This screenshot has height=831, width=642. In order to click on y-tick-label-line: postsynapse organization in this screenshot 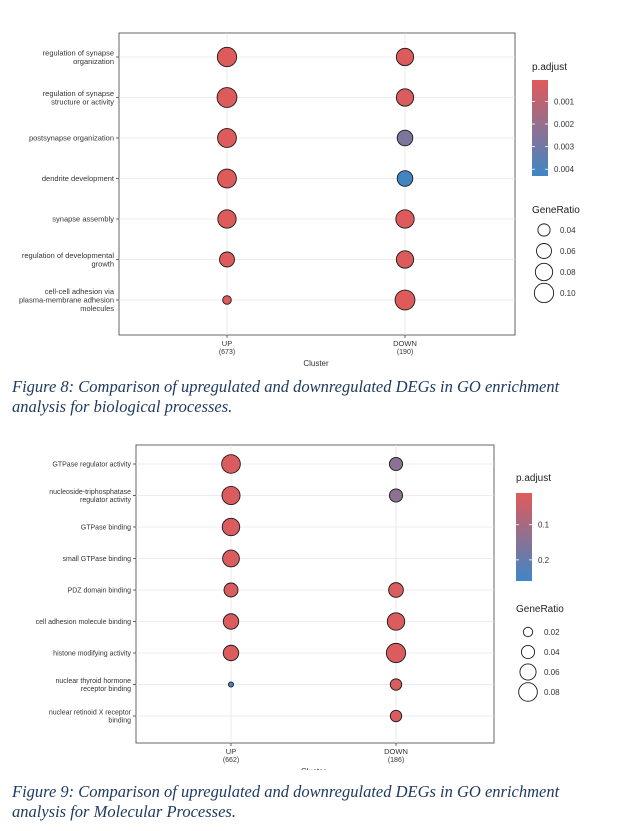, I will do `click(71, 138)`.